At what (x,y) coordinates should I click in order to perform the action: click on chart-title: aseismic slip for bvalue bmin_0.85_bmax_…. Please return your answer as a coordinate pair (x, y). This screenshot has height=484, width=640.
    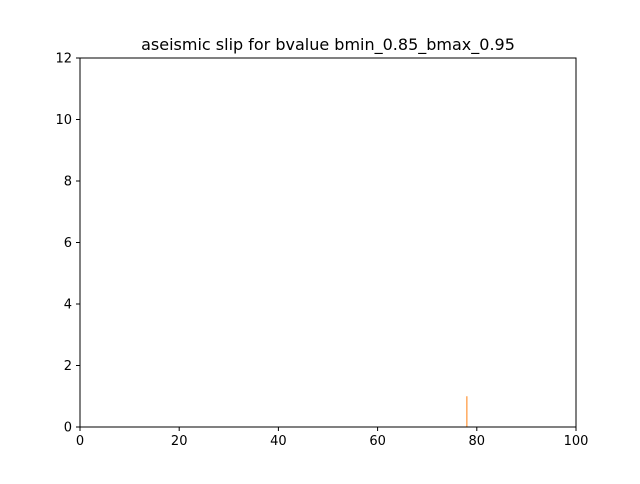
    Looking at the image, I should click on (328, 45).